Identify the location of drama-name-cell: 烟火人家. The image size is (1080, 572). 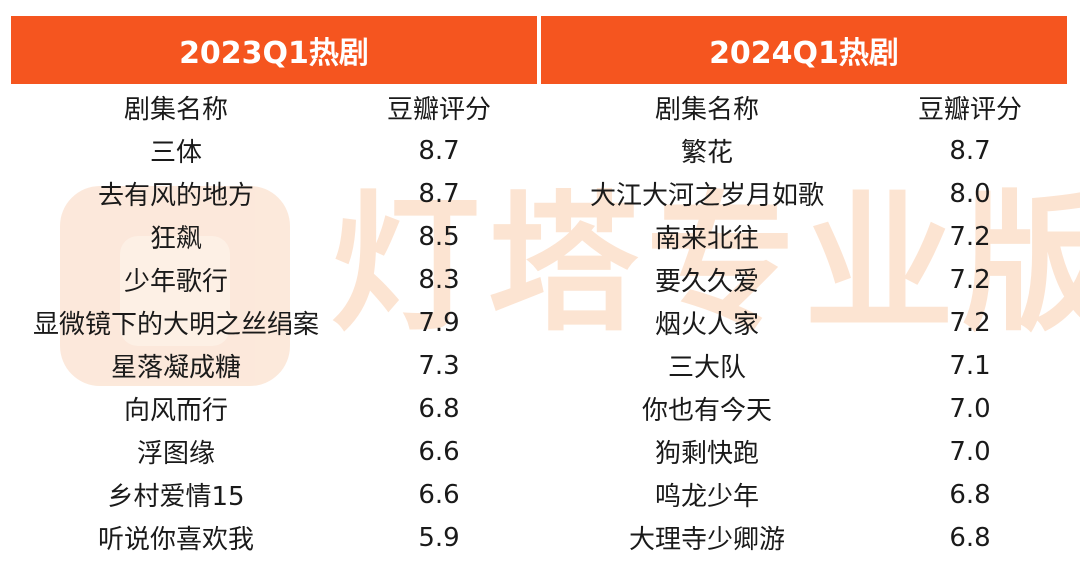
(706, 325).